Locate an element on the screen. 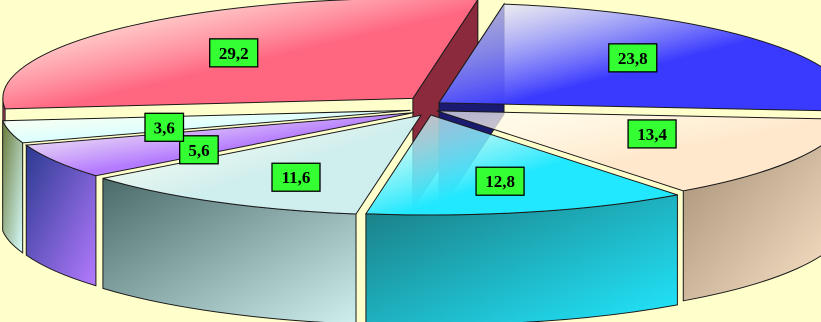 Image resolution: width=821 pixels, height=322 pixels. data-label-5: 5,6 is located at coordinates (199, 150).